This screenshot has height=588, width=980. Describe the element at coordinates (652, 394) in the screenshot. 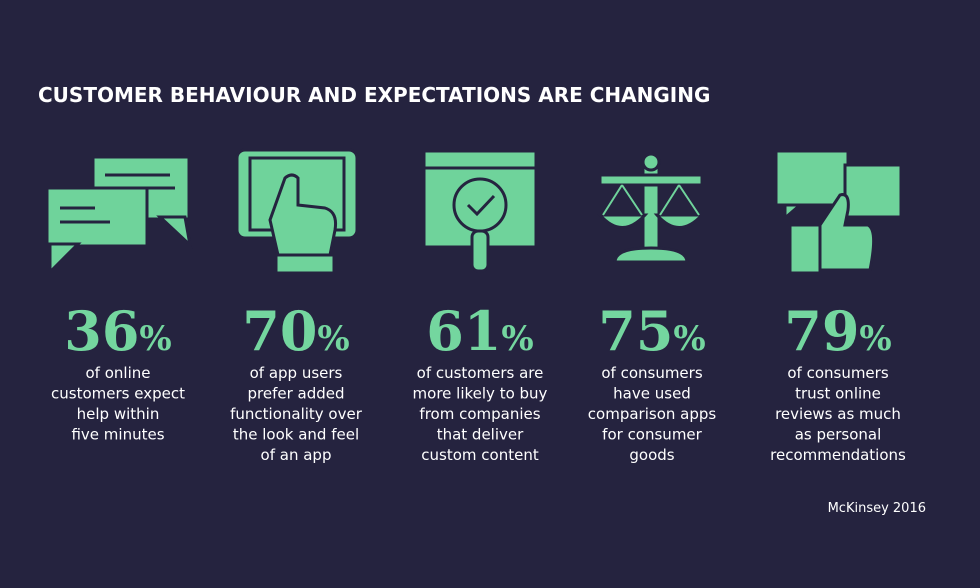

I see `stat-description: have used` at that location.